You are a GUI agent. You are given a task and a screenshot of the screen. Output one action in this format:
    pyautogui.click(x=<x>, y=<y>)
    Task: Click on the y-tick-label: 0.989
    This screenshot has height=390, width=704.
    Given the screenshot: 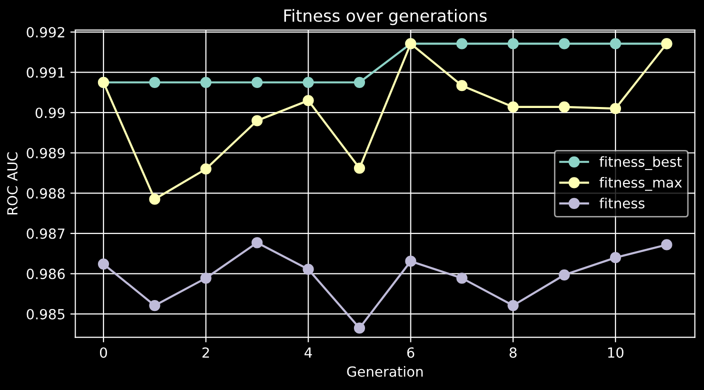 What is the action you would take?
    pyautogui.click(x=45, y=153)
    